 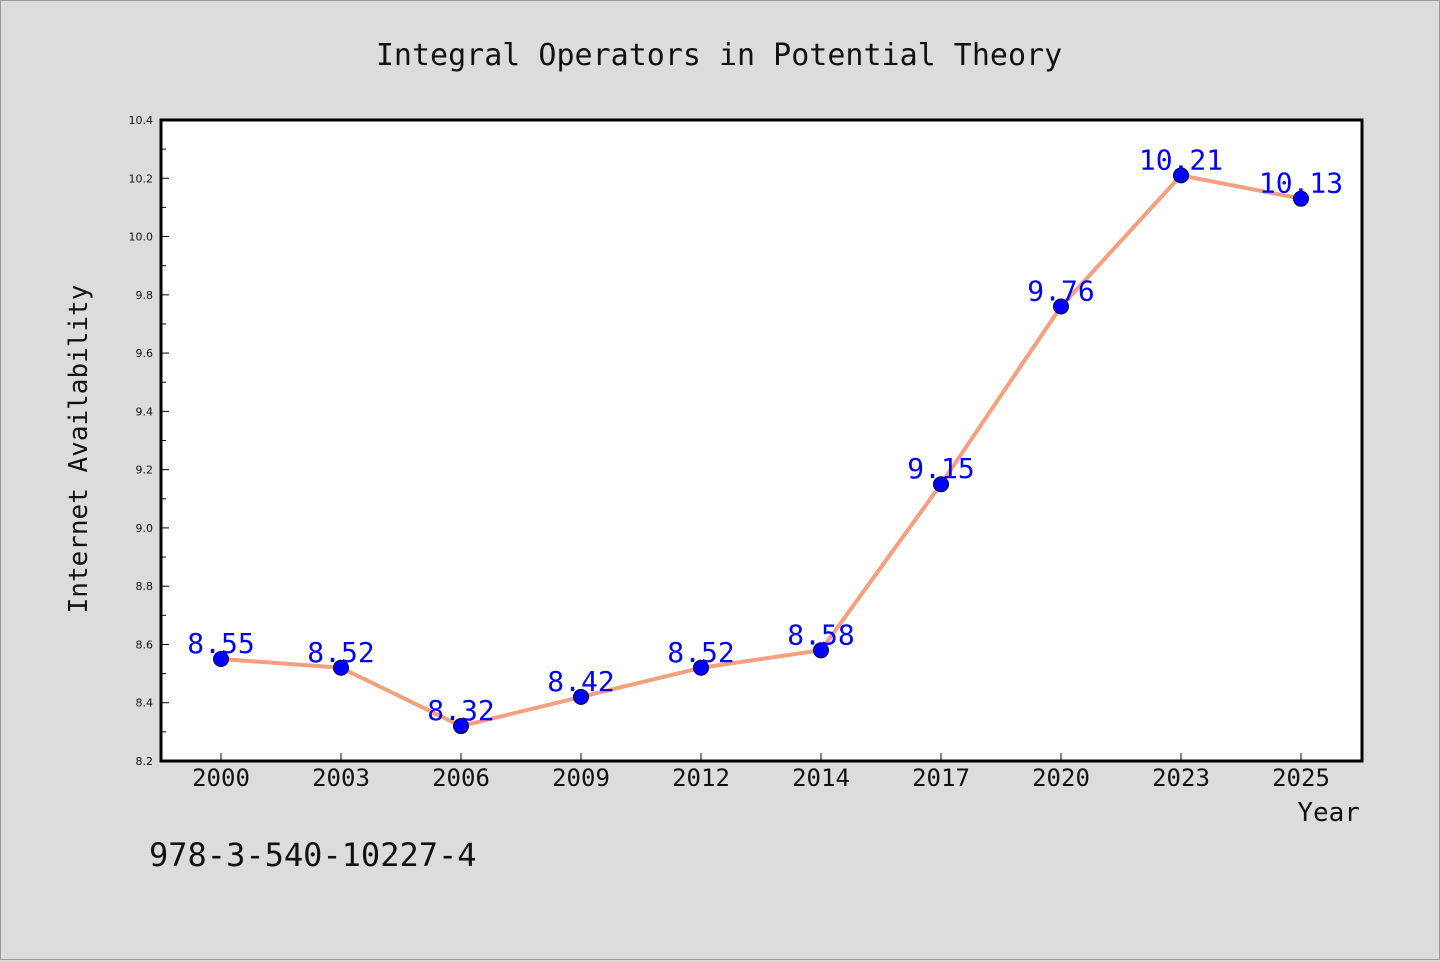 What do you see at coordinates (461, 778) in the screenshot?
I see `x-tick-label: 2006` at bounding box center [461, 778].